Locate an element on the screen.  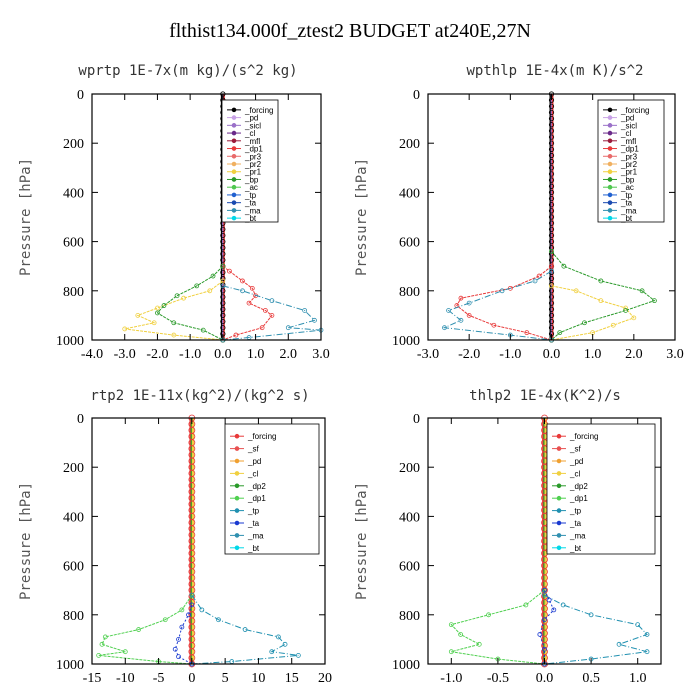
legend-label: _dp1 is located at coordinates (629, 149).